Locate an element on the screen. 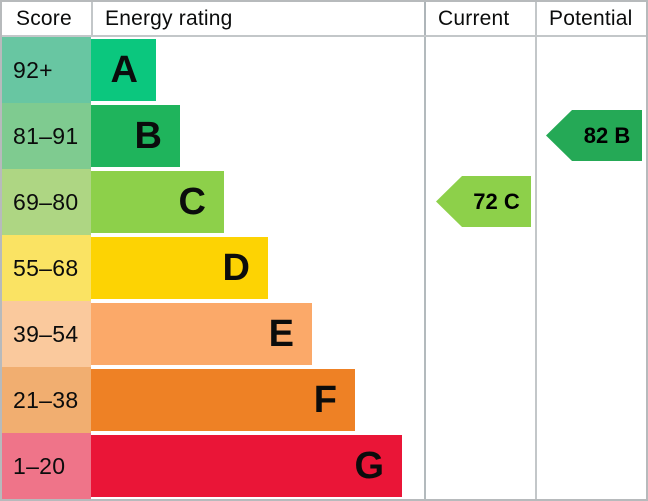  rating-bar-b: B is located at coordinates (135, 136).